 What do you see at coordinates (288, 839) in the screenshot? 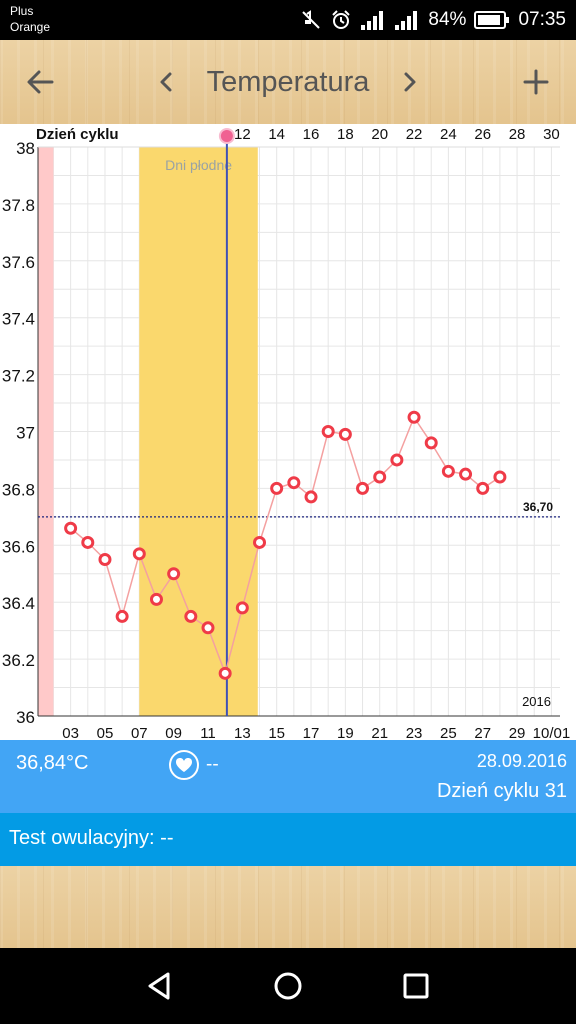
I see `ovulation-test-bar: Test owulacyjny: --` at bounding box center [288, 839].